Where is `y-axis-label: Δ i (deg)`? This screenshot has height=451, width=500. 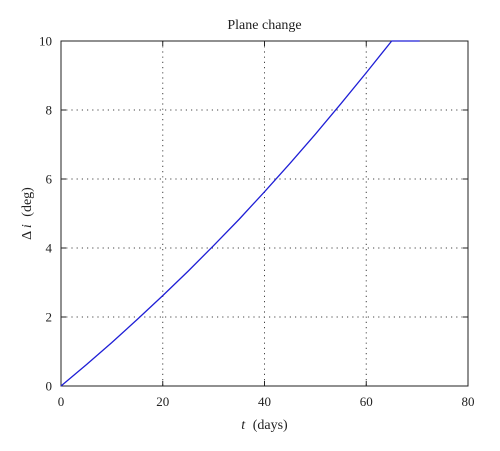
y-axis-label: Δ i (deg) is located at coordinates (27, 213).